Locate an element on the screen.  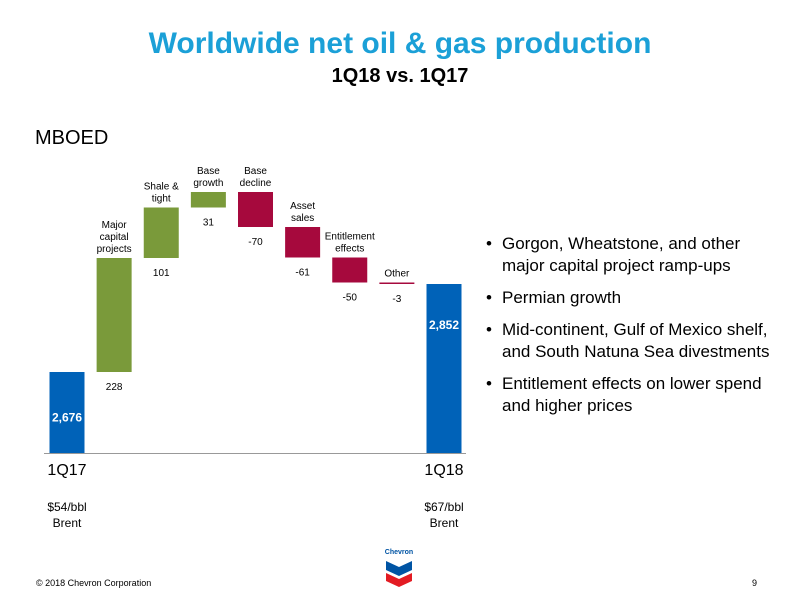
category-label: Other is located at coordinates (397, 274).